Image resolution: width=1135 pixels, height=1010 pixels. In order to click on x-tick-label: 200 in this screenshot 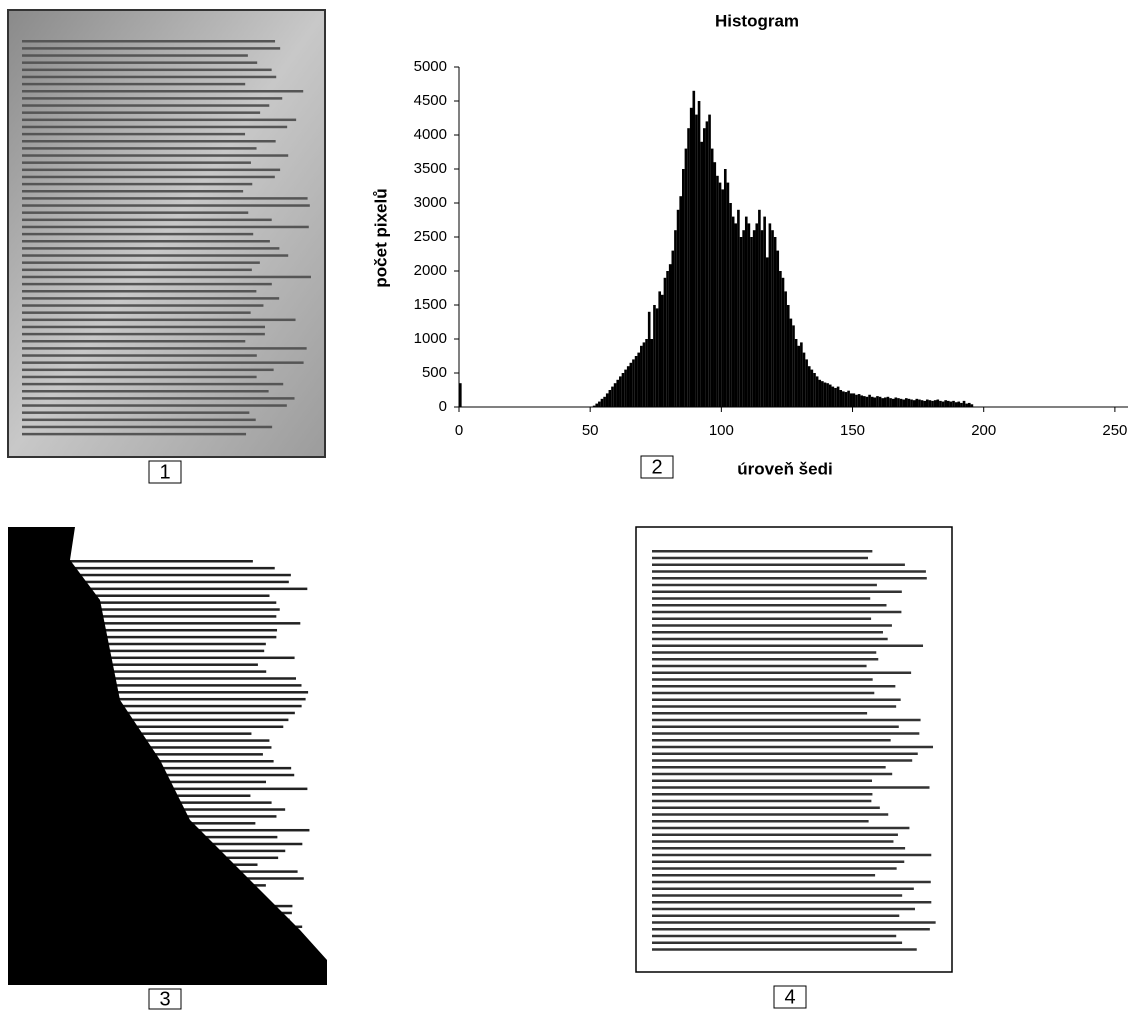, I will do `click(983, 430)`.